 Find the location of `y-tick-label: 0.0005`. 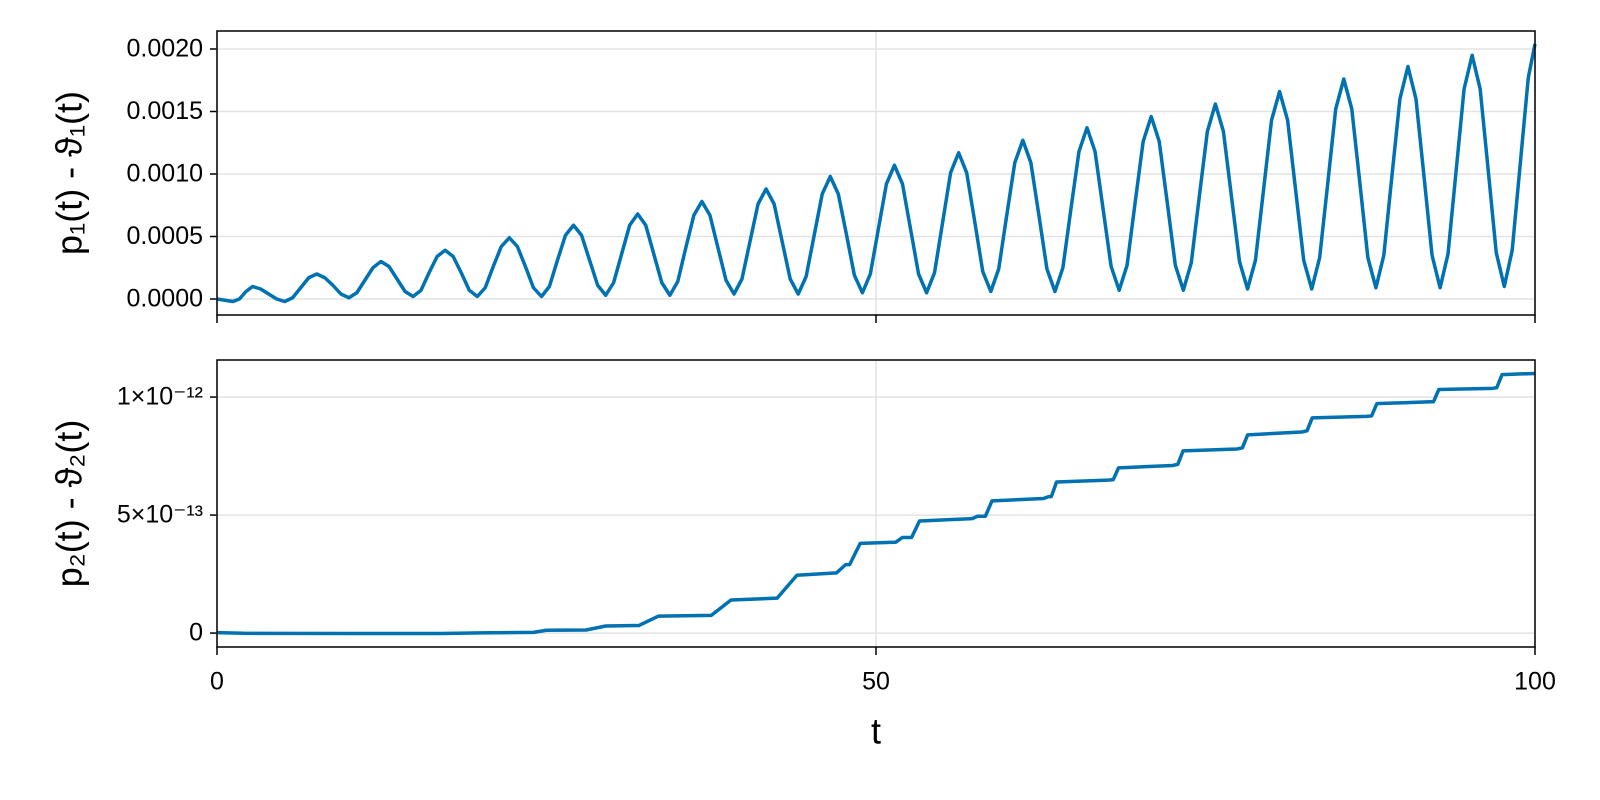

y-tick-label: 0.0005 is located at coordinates (165, 236).